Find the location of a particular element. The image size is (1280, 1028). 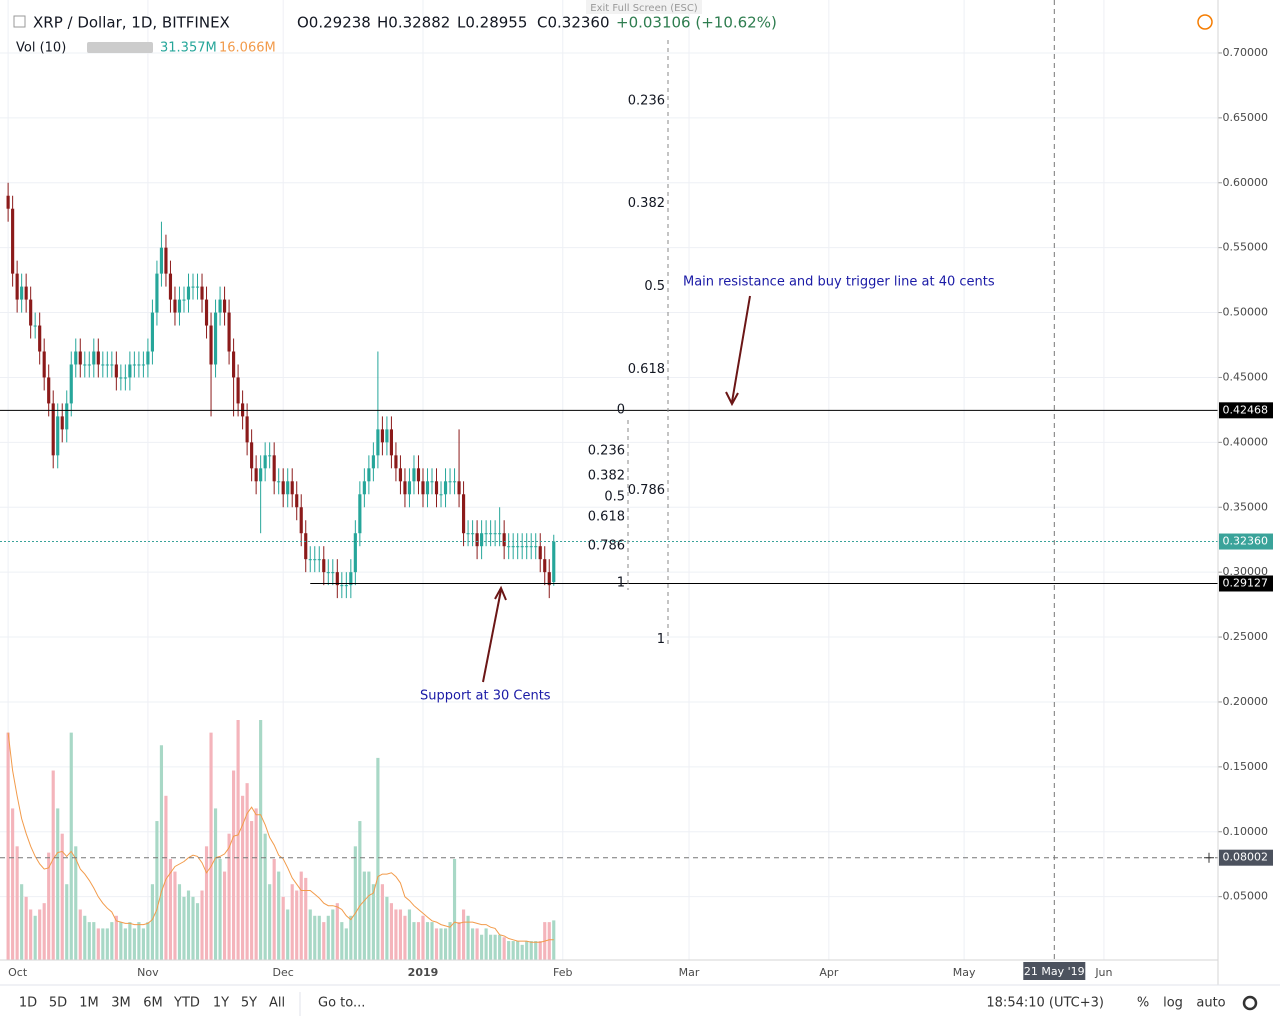

ohlc-high: H0.32882 is located at coordinates (413, 23).